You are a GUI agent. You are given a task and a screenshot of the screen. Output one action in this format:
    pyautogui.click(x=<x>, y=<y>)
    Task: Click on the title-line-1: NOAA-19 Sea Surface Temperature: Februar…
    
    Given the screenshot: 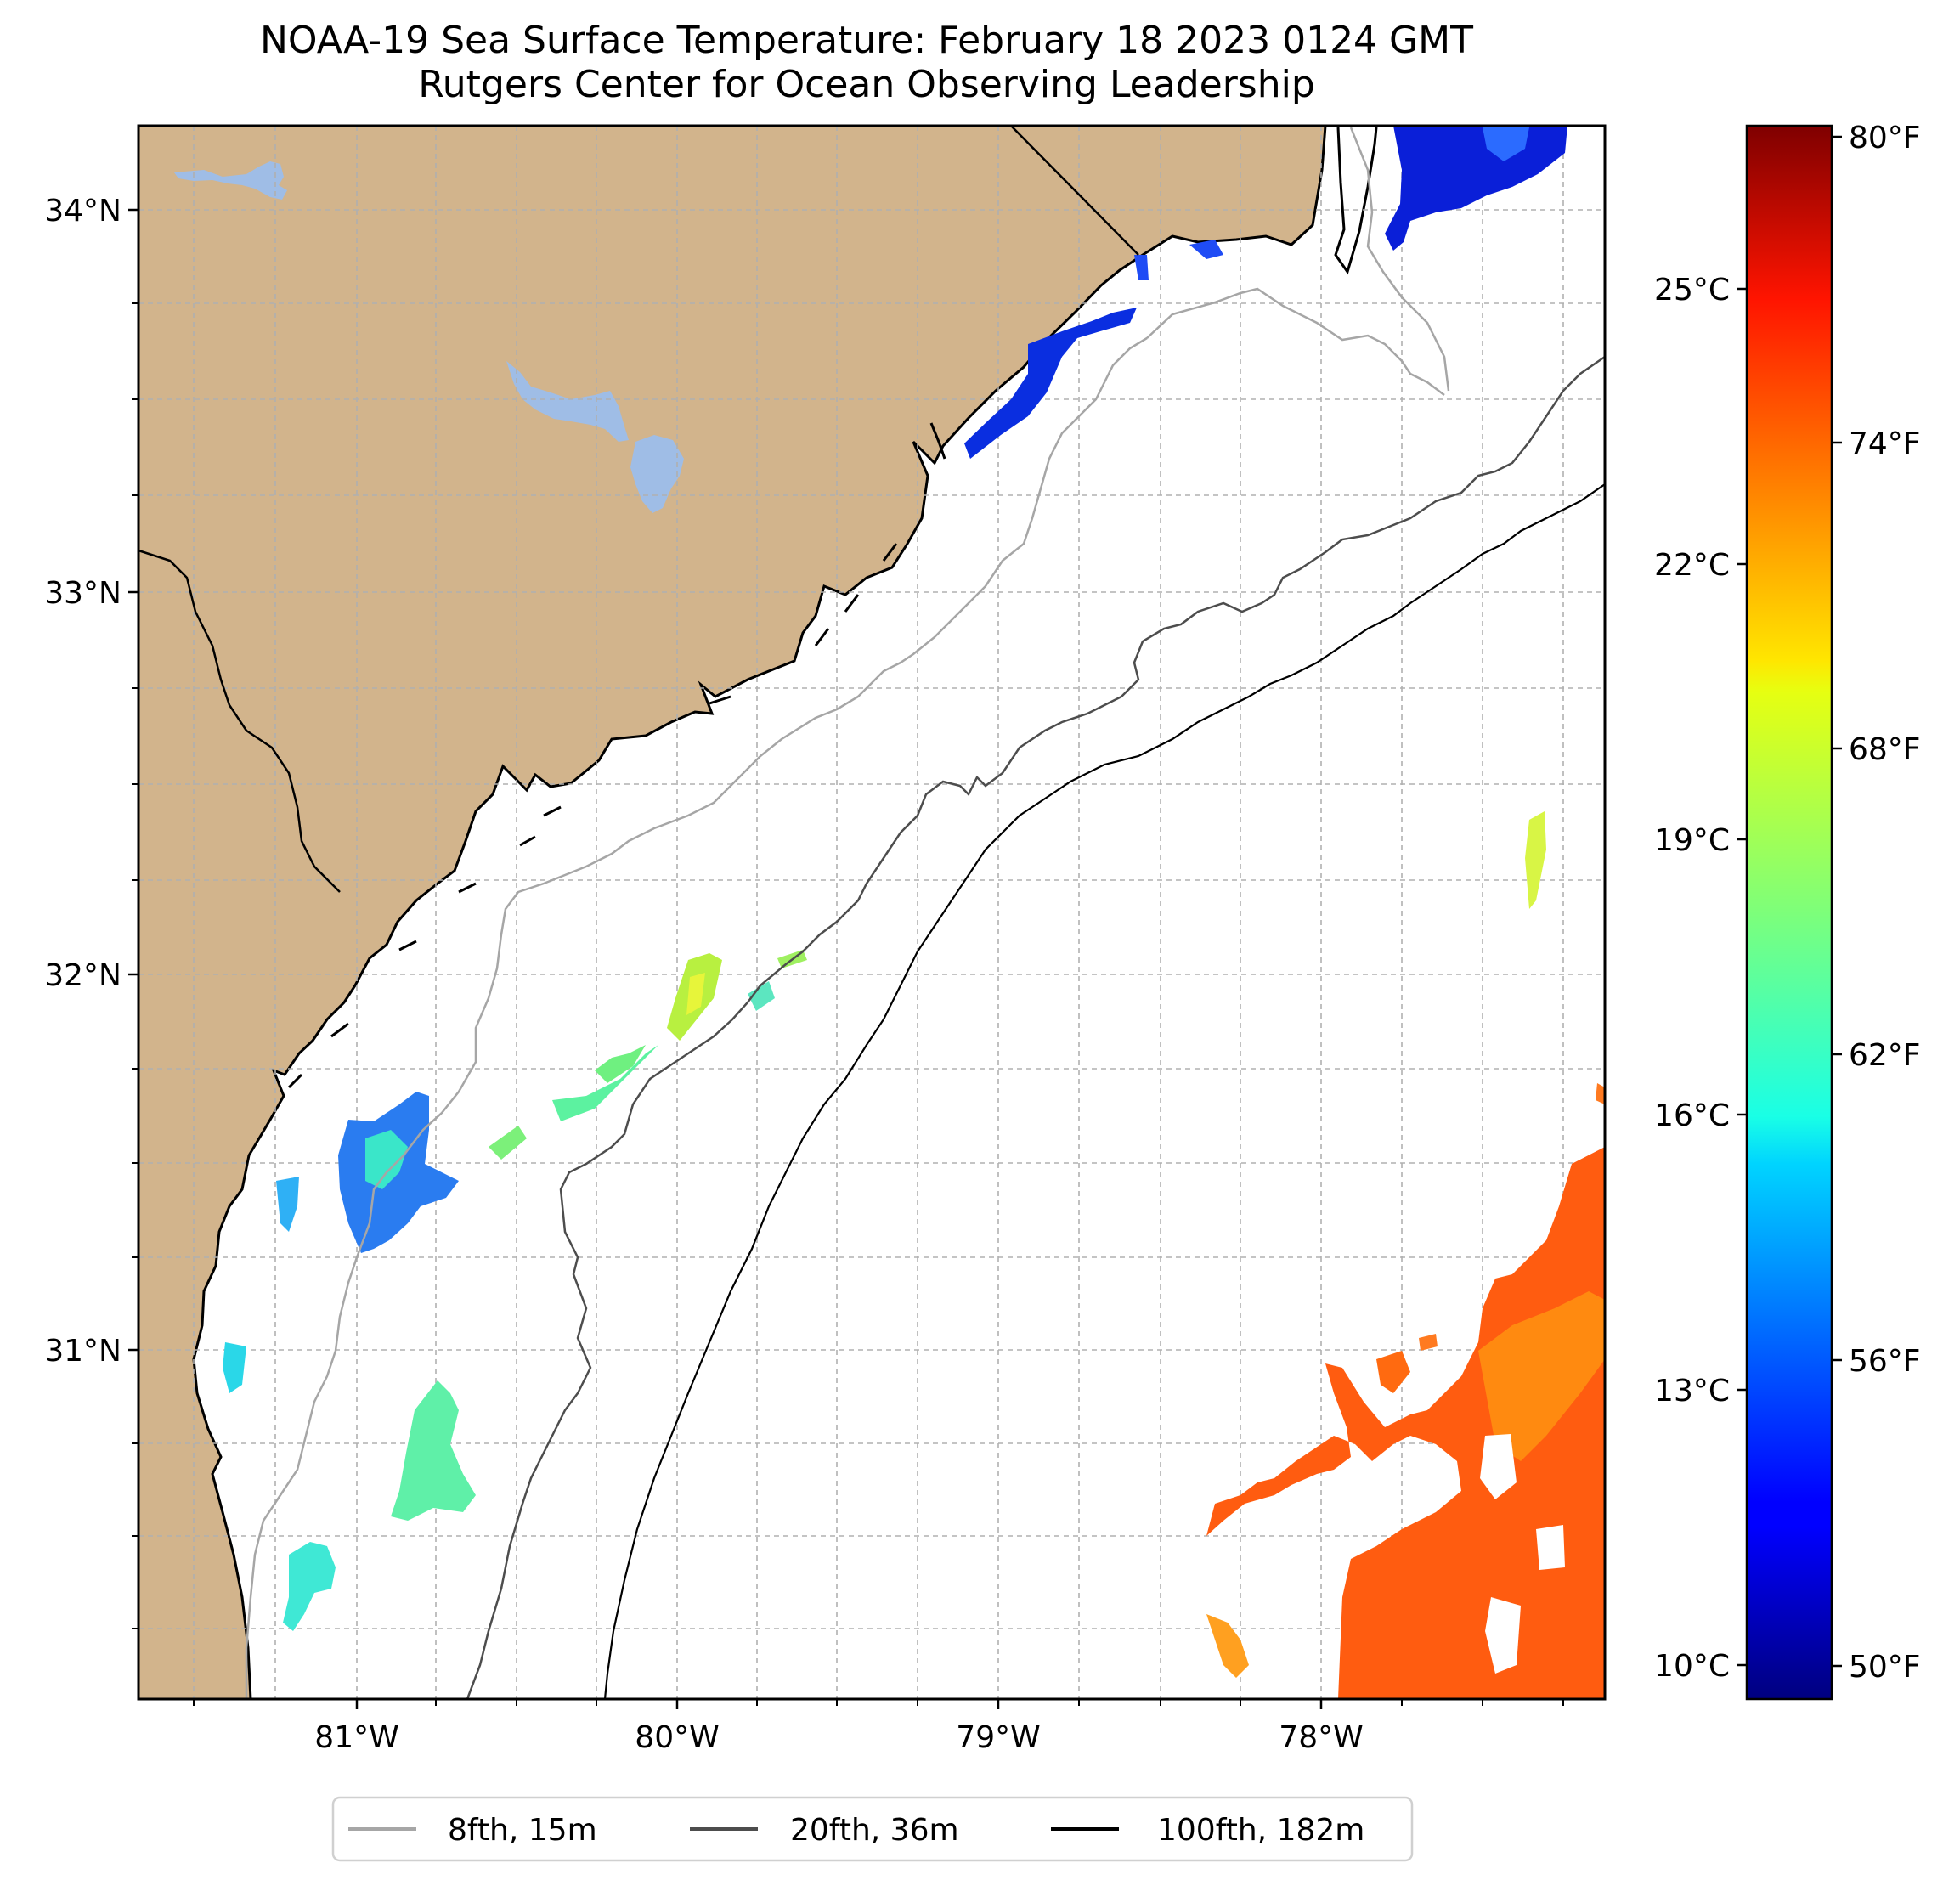 What is the action you would take?
    pyautogui.click(x=867, y=41)
    